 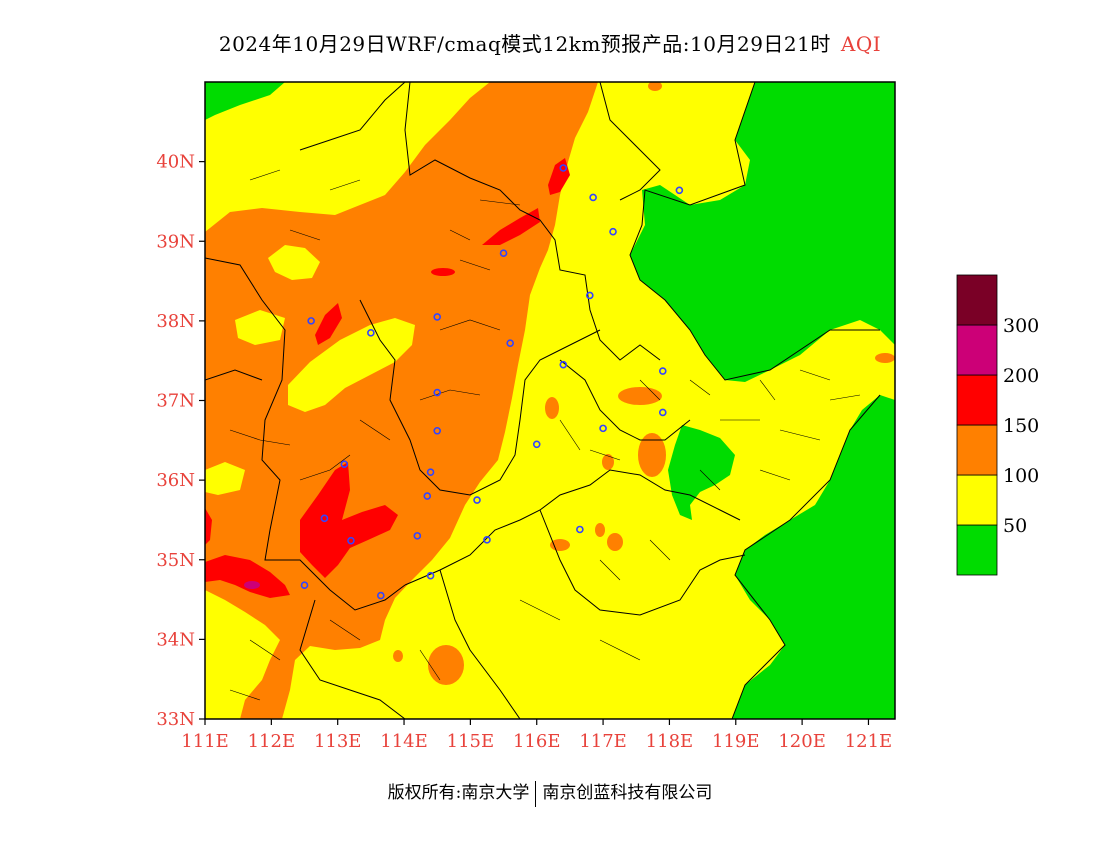 I want to click on lon-tick-label: 120E, so click(x=802, y=741).